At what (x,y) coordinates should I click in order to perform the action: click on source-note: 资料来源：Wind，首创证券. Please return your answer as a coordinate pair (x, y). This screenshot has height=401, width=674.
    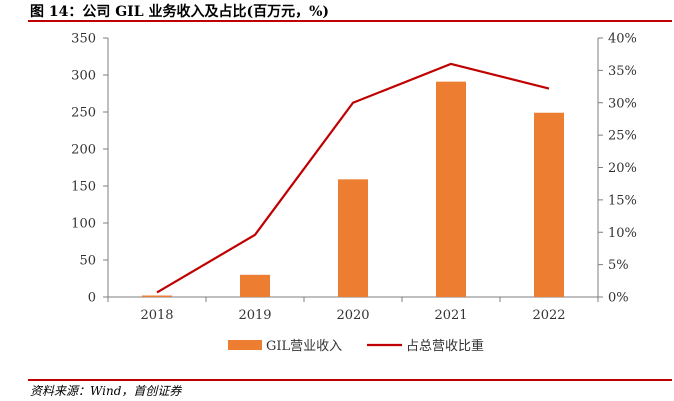
    Looking at the image, I should click on (106, 391).